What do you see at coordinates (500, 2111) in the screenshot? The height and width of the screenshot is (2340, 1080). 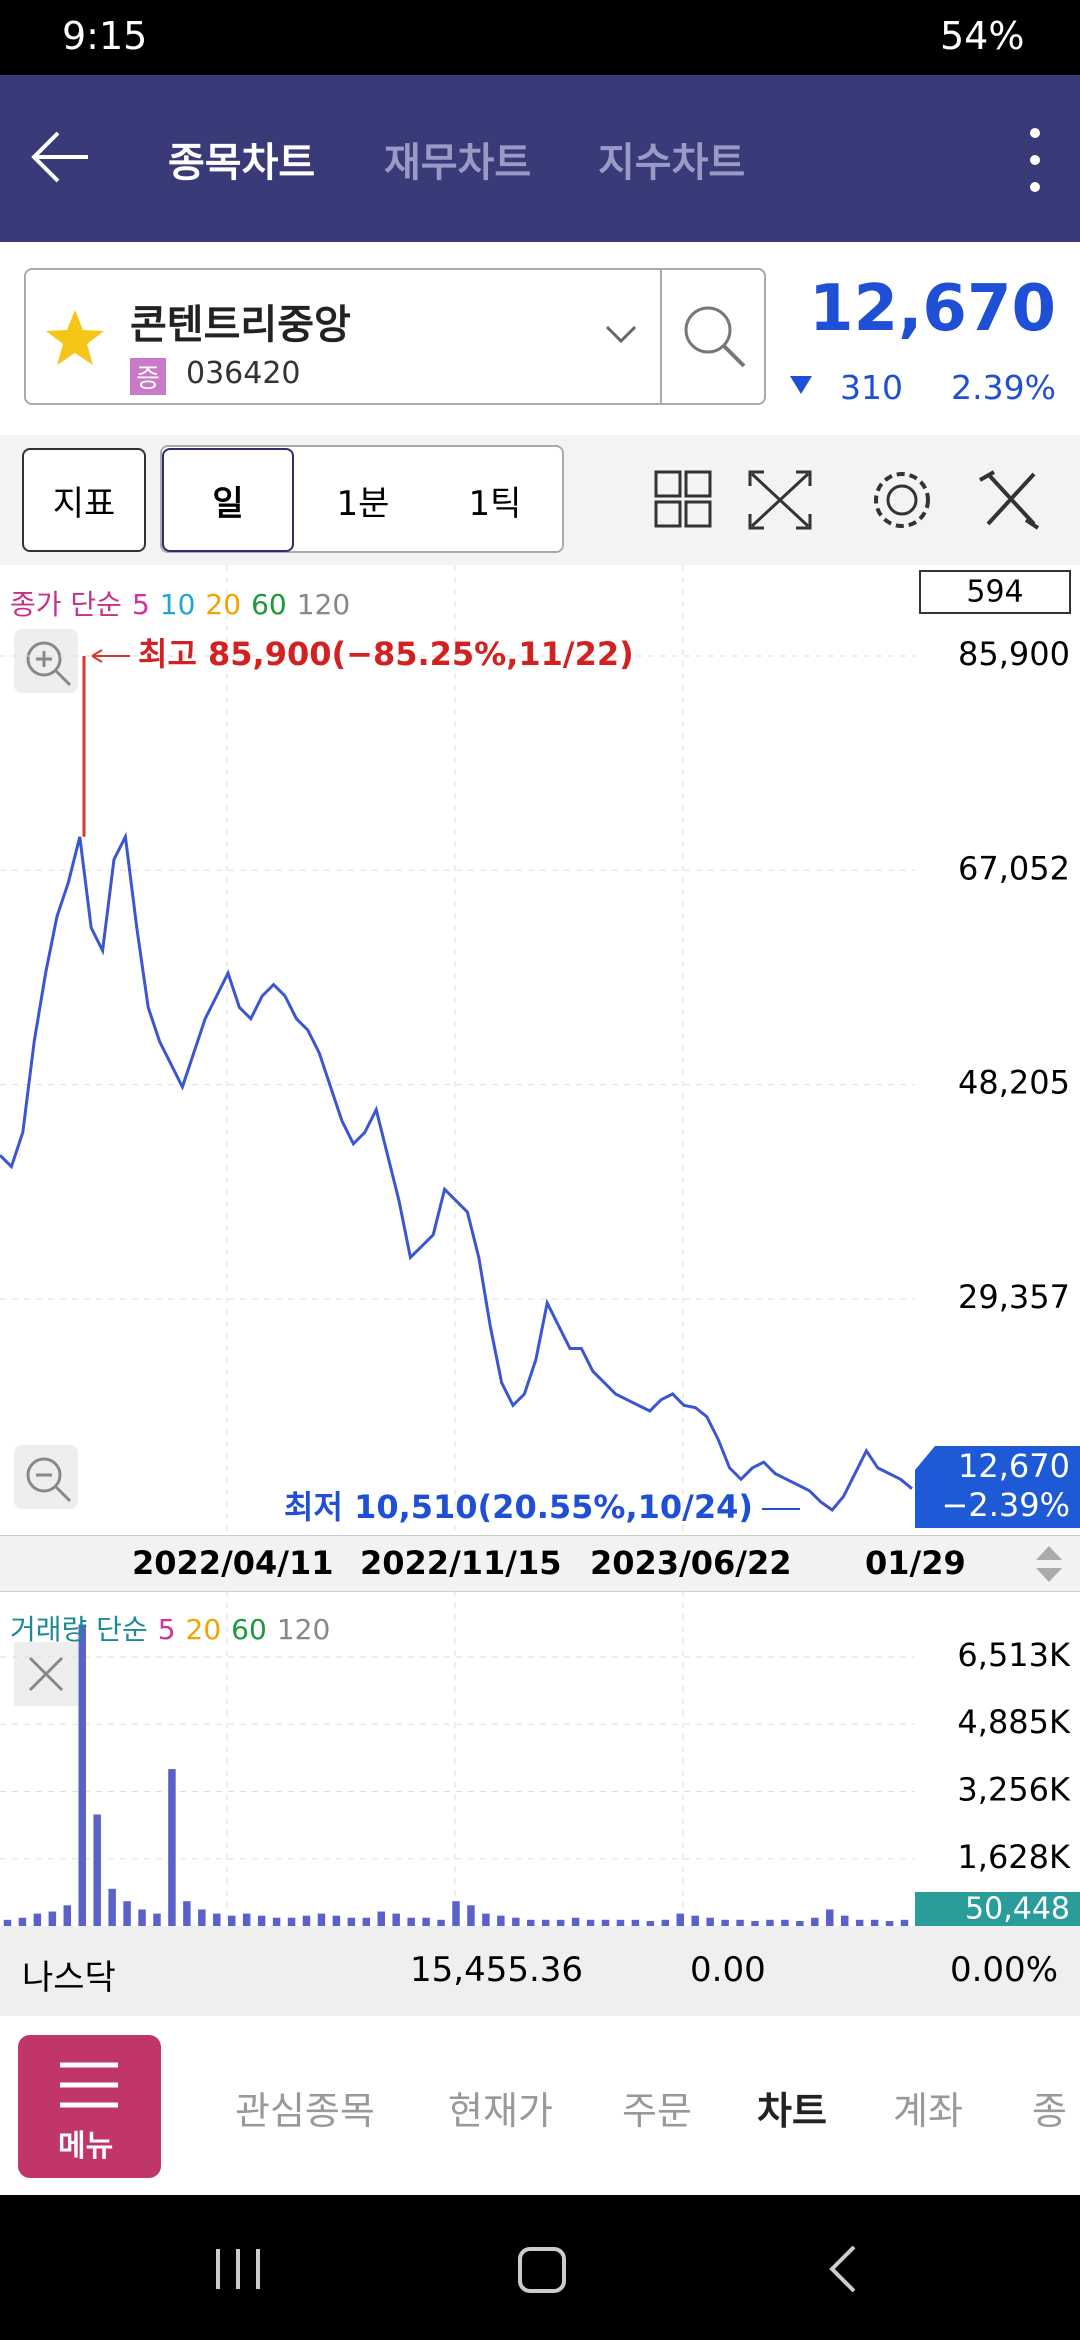 I see `nav-tab: 현재가` at bounding box center [500, 2111].